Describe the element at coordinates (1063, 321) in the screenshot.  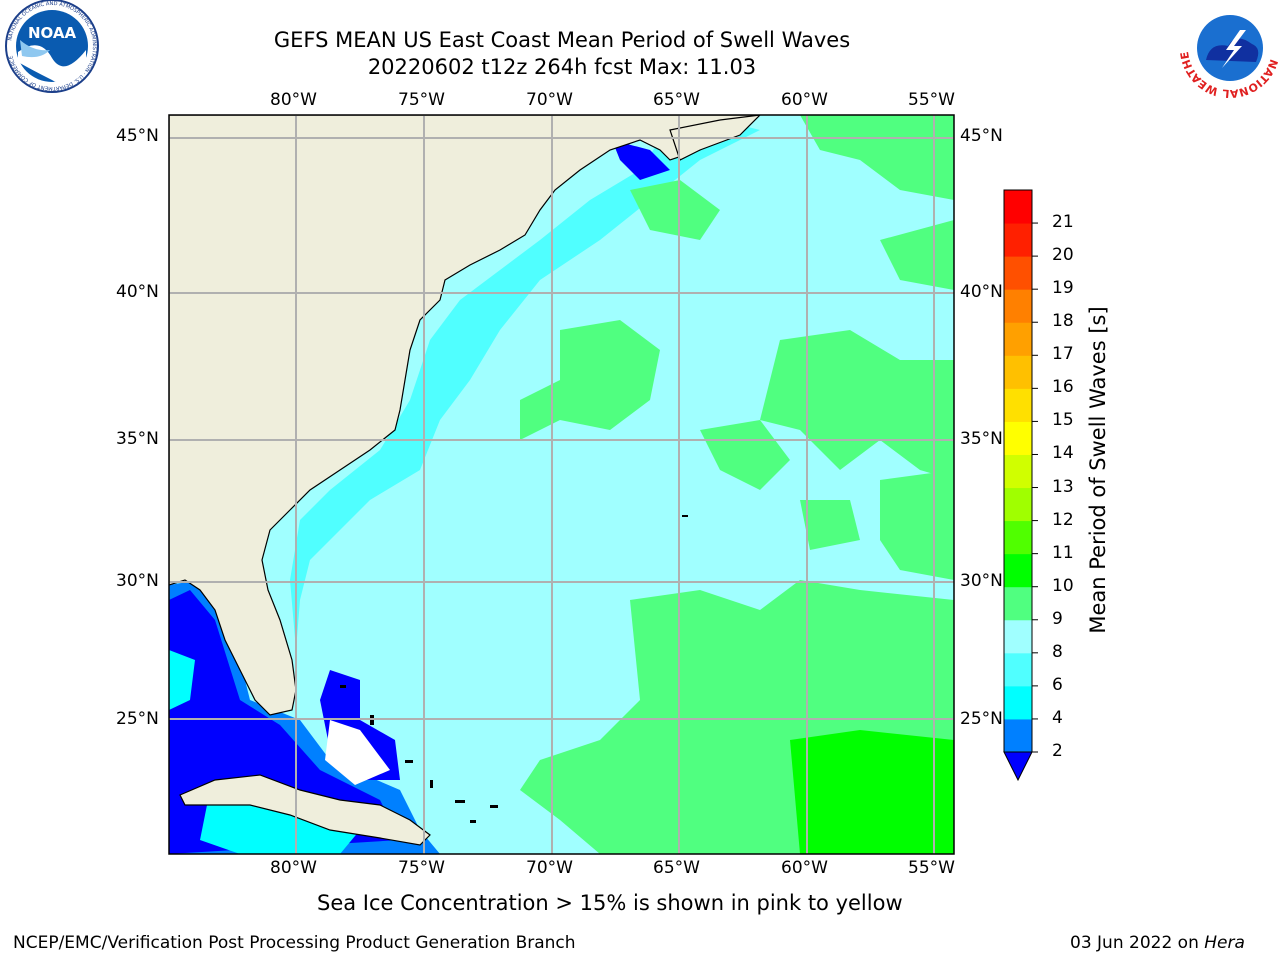
I see `colorbar-level-label: 18` at that location.